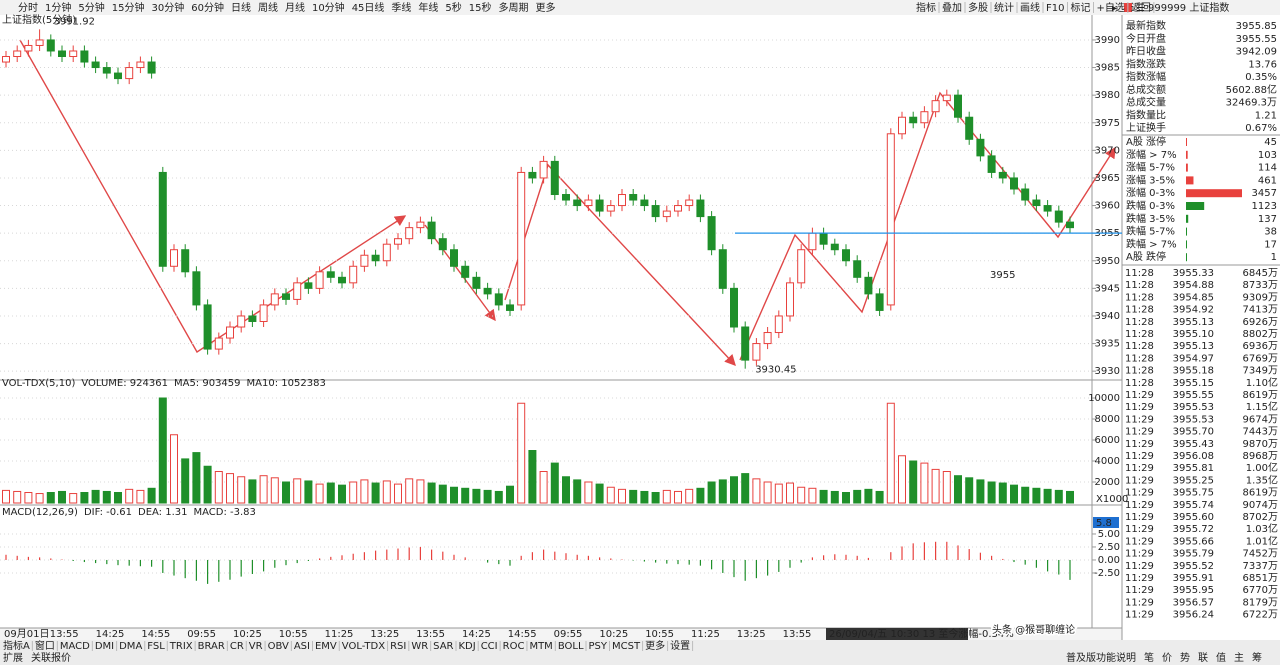 The width and height of the screenshot is (1280, 665). What do you see at coordinates (1193, 395) in the screenshot?
I see `tick-price: 3955.55` at bounding box center [1193, 395].